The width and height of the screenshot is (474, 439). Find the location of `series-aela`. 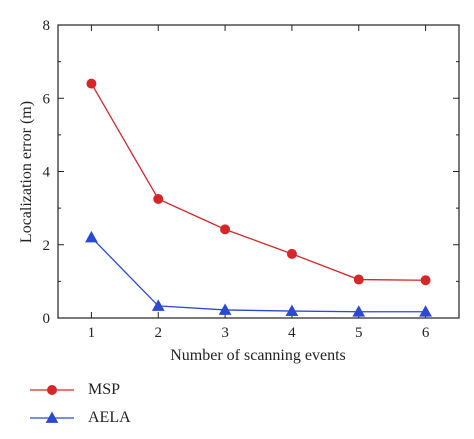

series-aela is located at coordinates (258, 273).